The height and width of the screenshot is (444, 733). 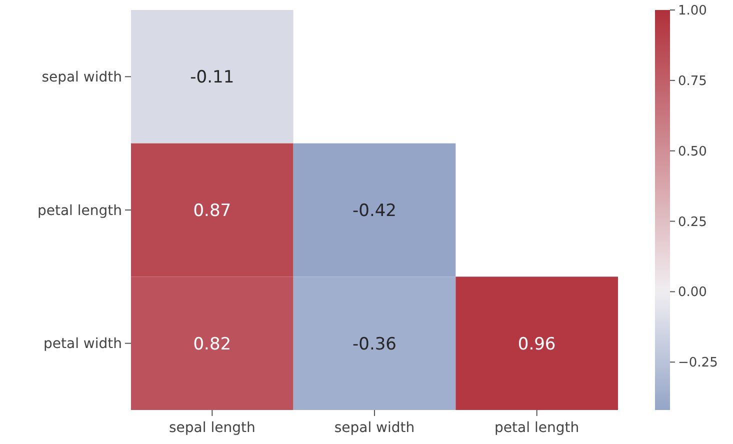 I want to click on y-tick-label: sepal width, so click(x=82, y=78).